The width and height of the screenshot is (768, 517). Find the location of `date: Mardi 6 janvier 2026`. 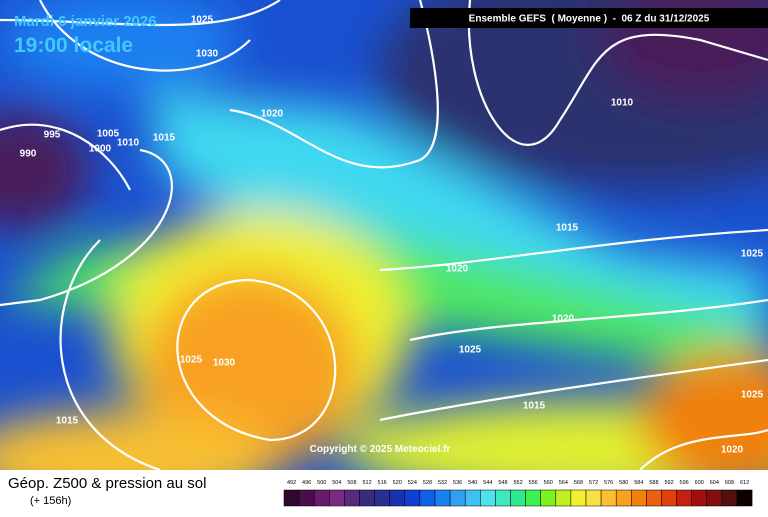

date: Mardi 6 janvier 2026 is located at coordinates (85, 21).